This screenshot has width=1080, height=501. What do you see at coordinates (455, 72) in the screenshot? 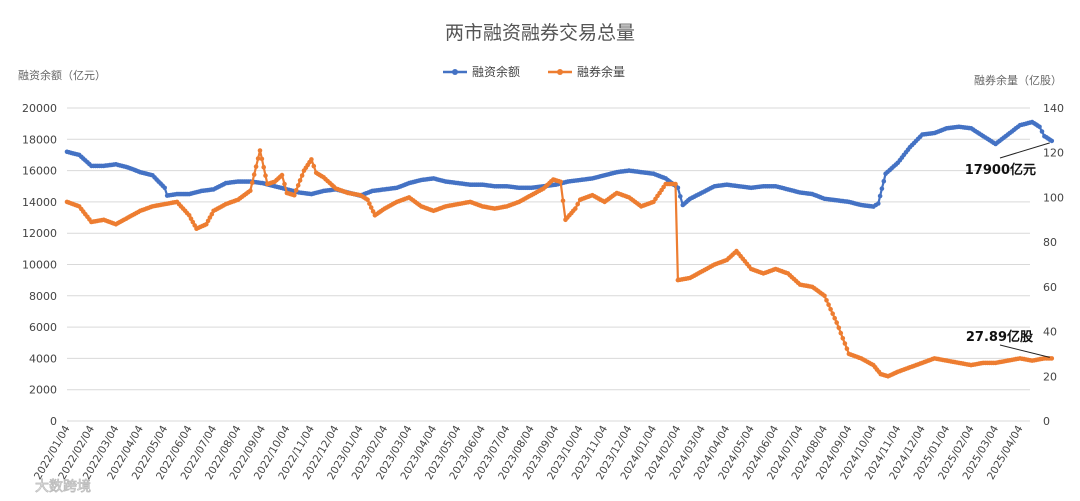
I see `legend-marker-financing` at bounding box center [455, 72].